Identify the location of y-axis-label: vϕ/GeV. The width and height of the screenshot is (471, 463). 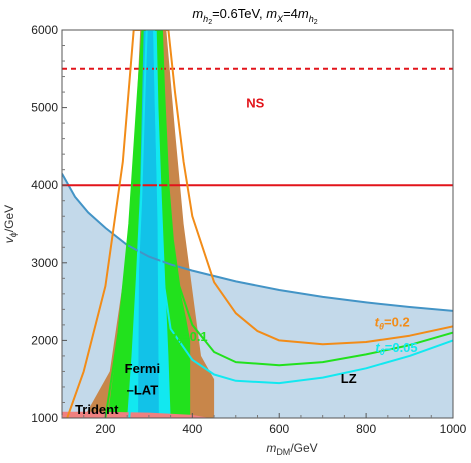
(10, 224).